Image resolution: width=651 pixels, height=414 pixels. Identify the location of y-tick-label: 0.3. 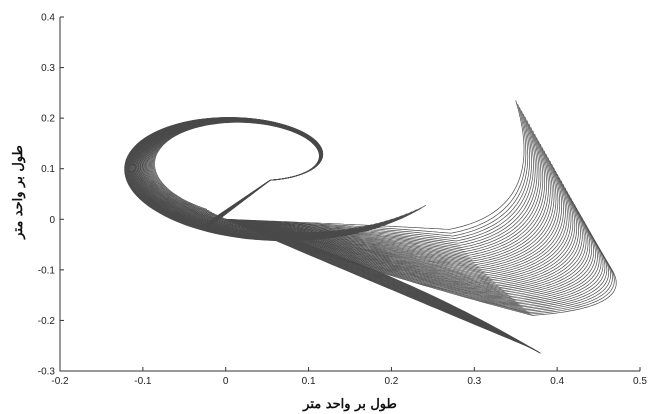
(48, 68).